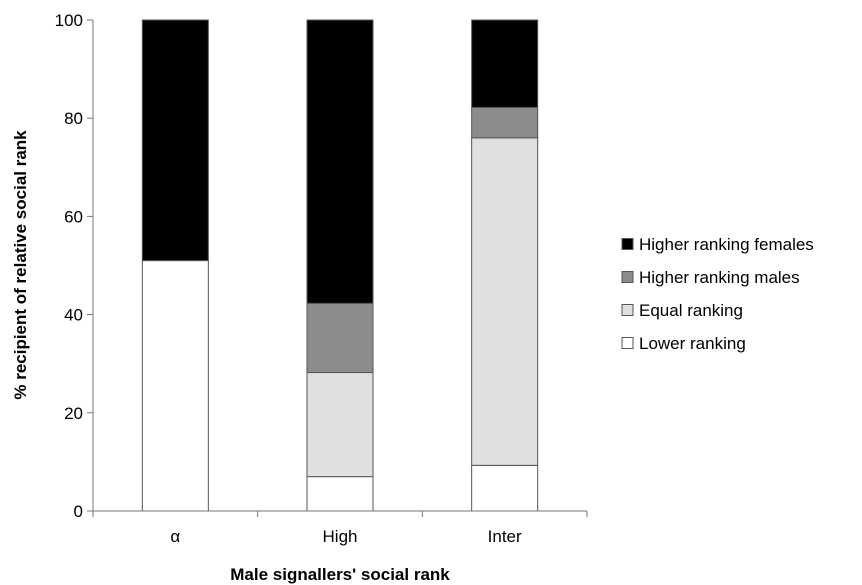 This screenshot has height=585, width=862. I want to click on x-tick-label: High, so click(340, 536).